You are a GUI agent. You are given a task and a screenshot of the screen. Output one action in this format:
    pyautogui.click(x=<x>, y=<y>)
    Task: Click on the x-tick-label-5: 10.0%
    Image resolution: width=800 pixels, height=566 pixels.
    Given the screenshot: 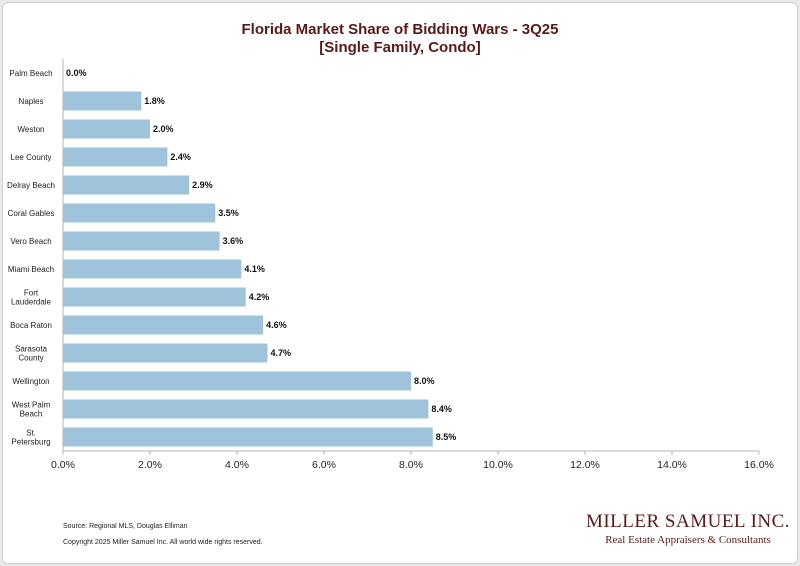 What is the action you would take?
    pyautogui.click(x=498, y=465)
    